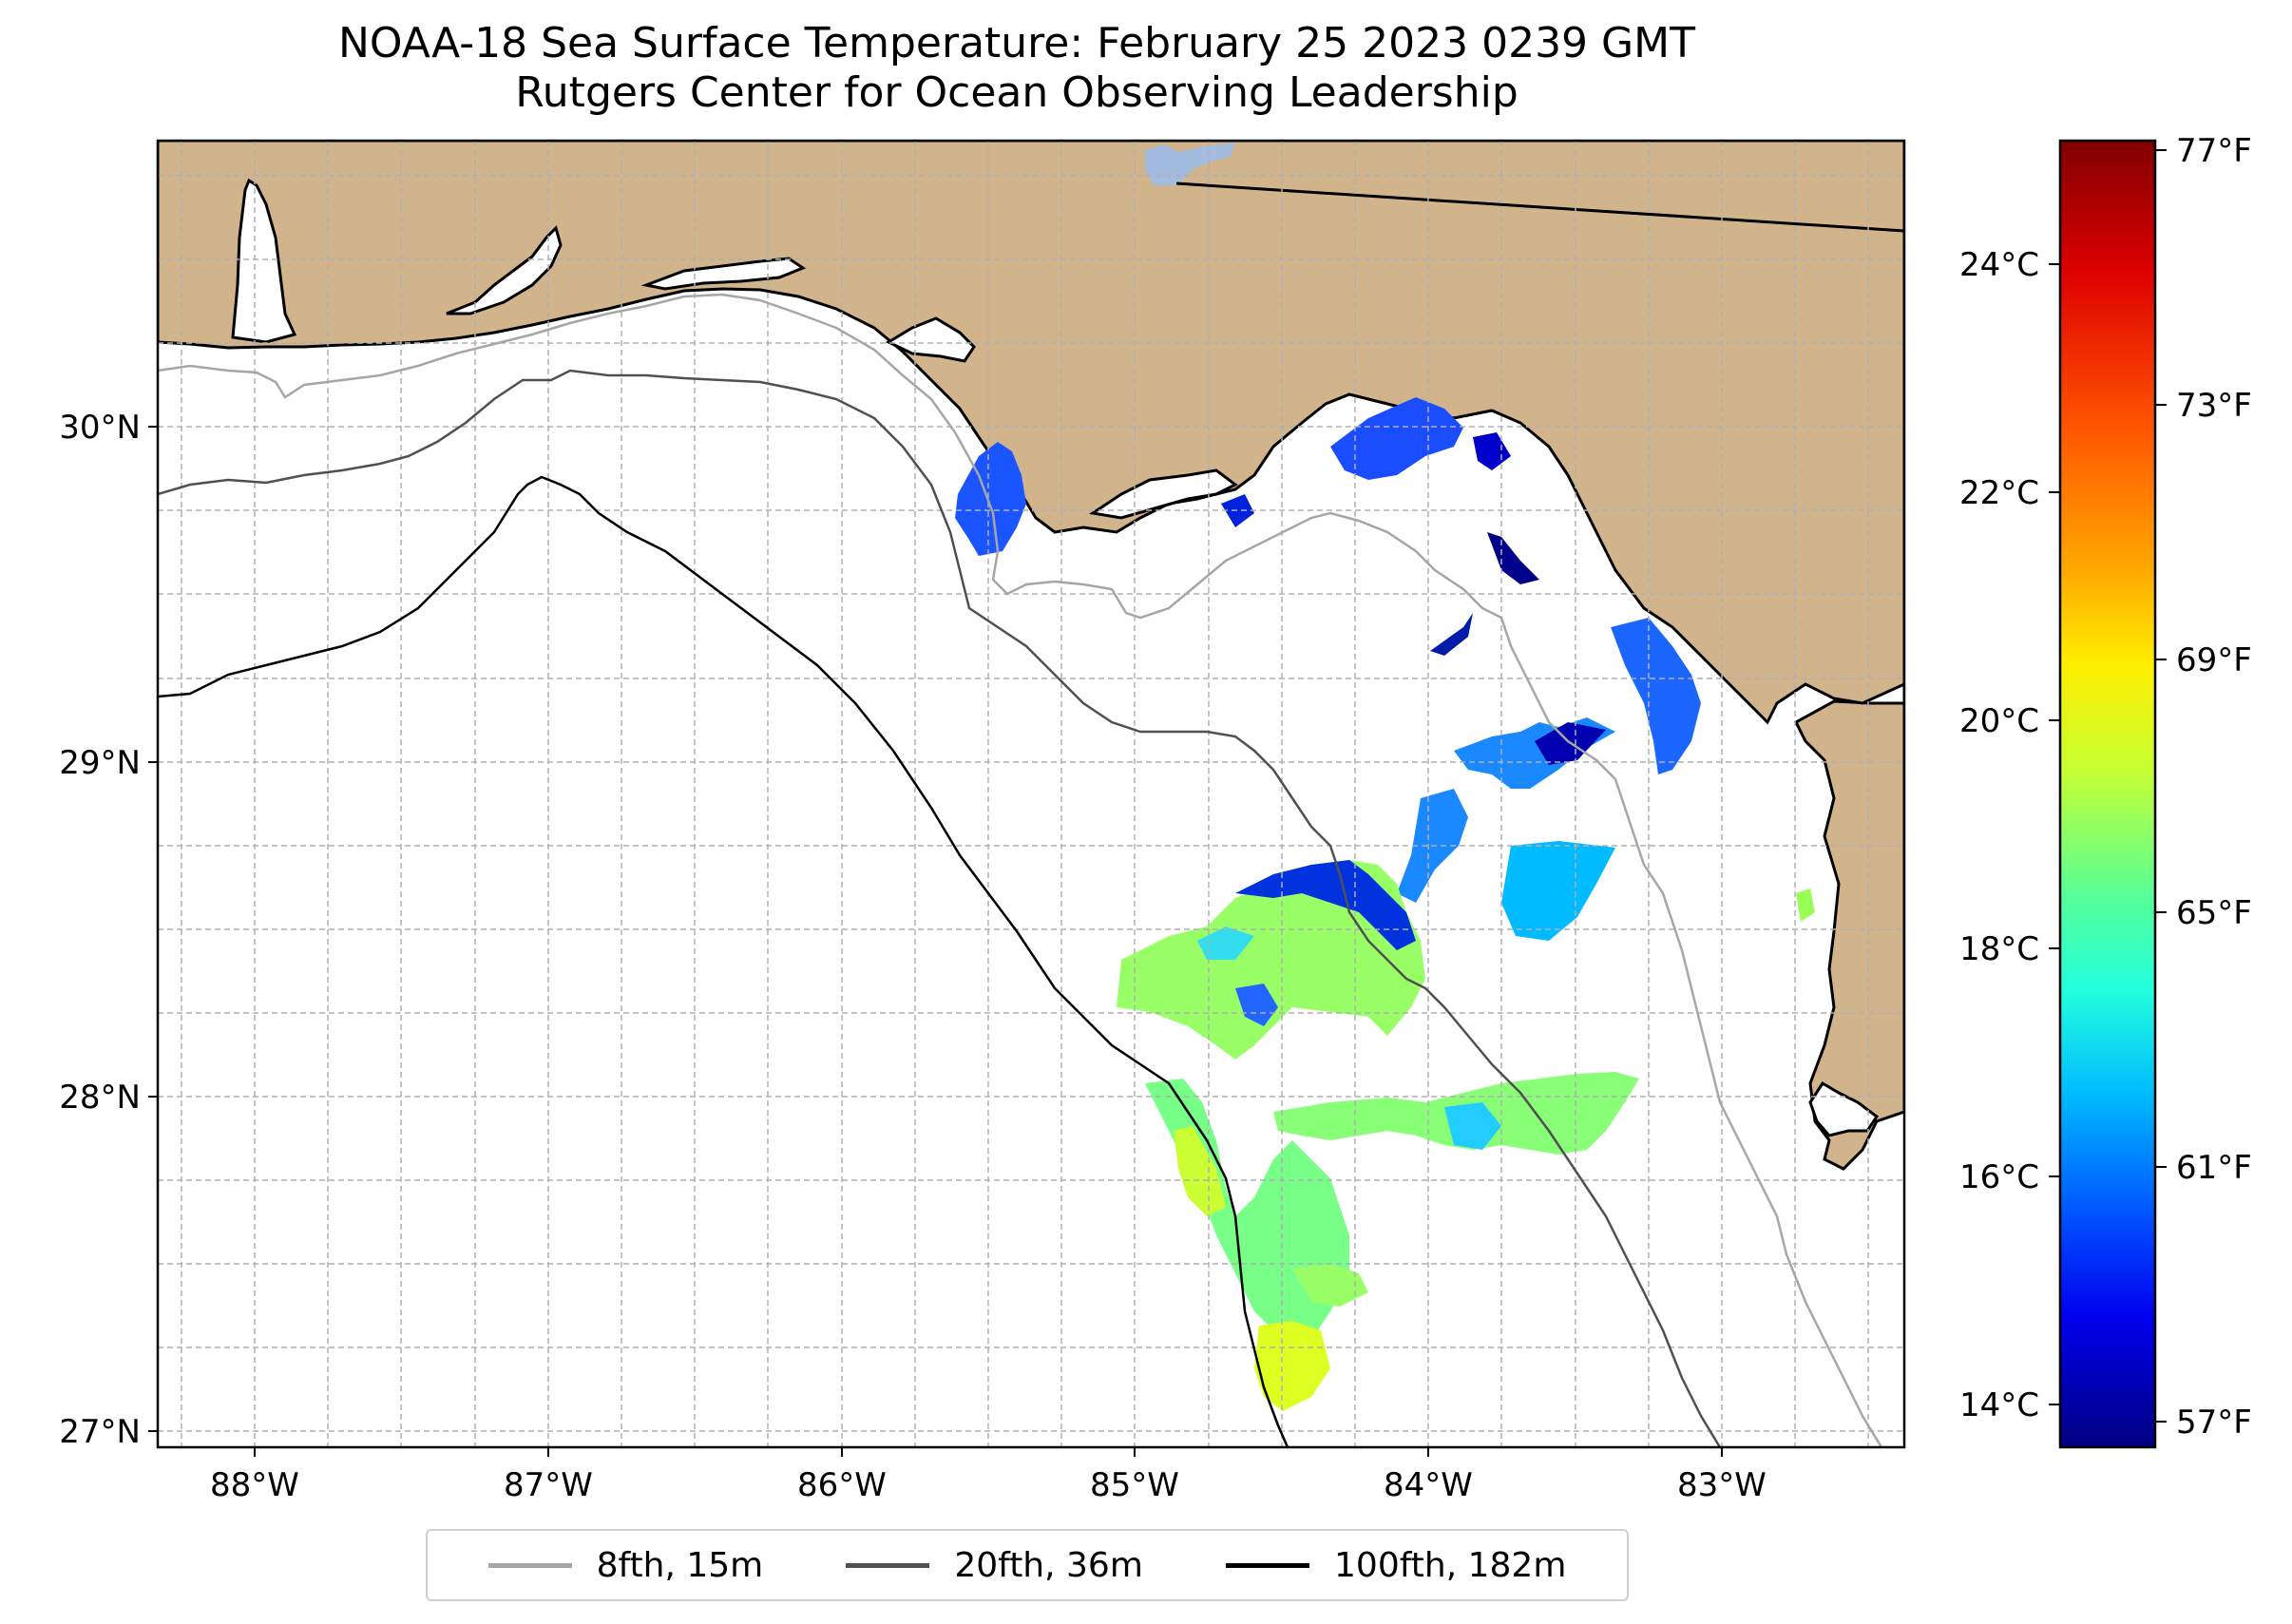  I want to click on legend-label-100fth: 100fth, 182m, so click(1450, 1565).